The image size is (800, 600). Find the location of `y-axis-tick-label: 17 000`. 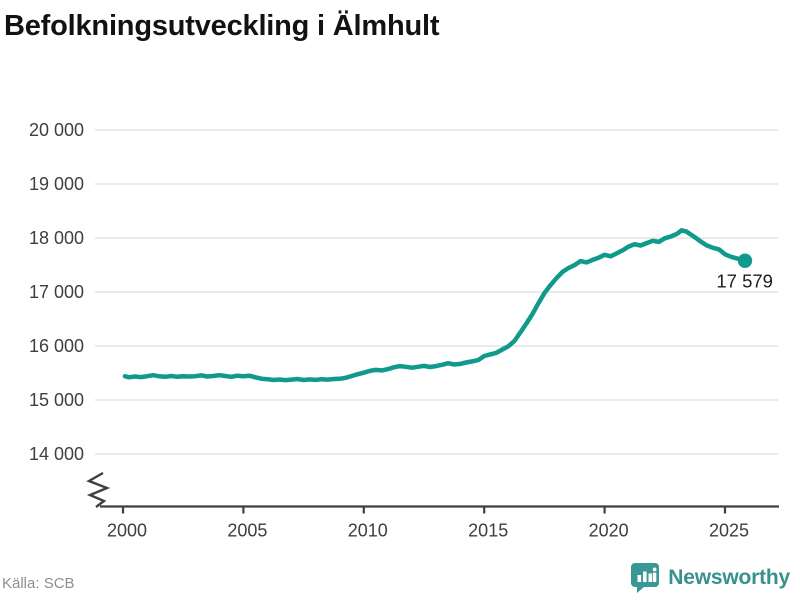

y-axis-tick-label: 17 000 is located at coordinates (56, 292).